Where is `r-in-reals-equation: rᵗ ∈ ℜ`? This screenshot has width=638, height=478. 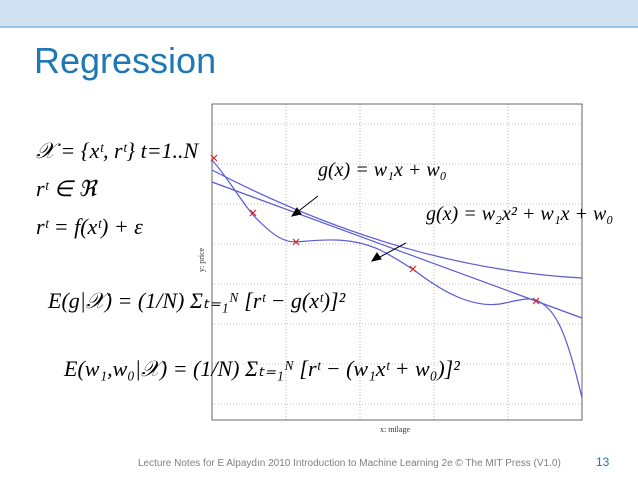
r-in-reals-equation: rᵗ ∈ ℜ is located at coordinates (66, 188).